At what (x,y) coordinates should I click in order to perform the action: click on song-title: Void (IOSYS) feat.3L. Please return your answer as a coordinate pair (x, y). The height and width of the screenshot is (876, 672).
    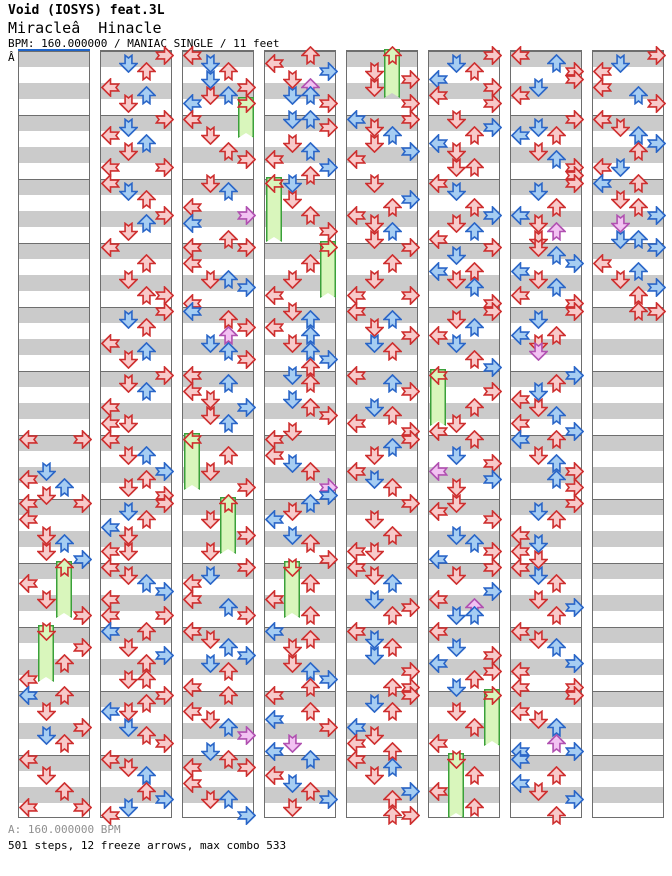
    Looking at the image, I should click on (86, 10).